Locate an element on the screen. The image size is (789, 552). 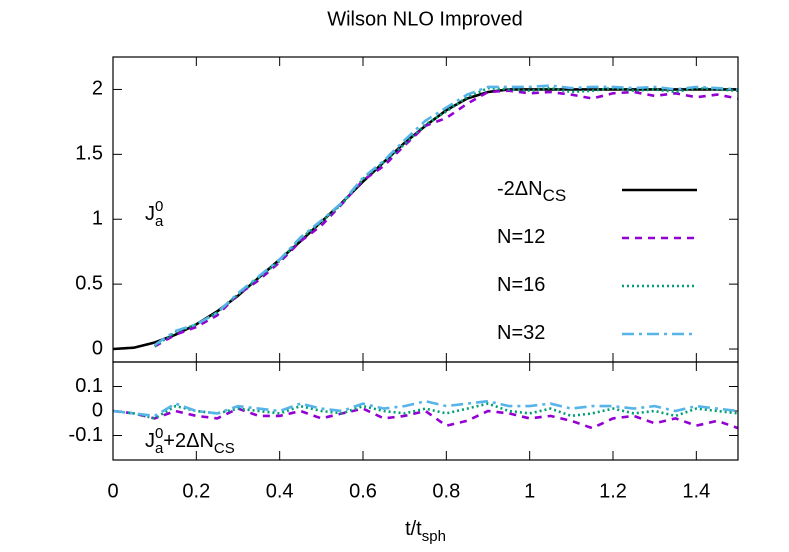
legend-label-part: -2ΔN is located at coordinates (520, 189).